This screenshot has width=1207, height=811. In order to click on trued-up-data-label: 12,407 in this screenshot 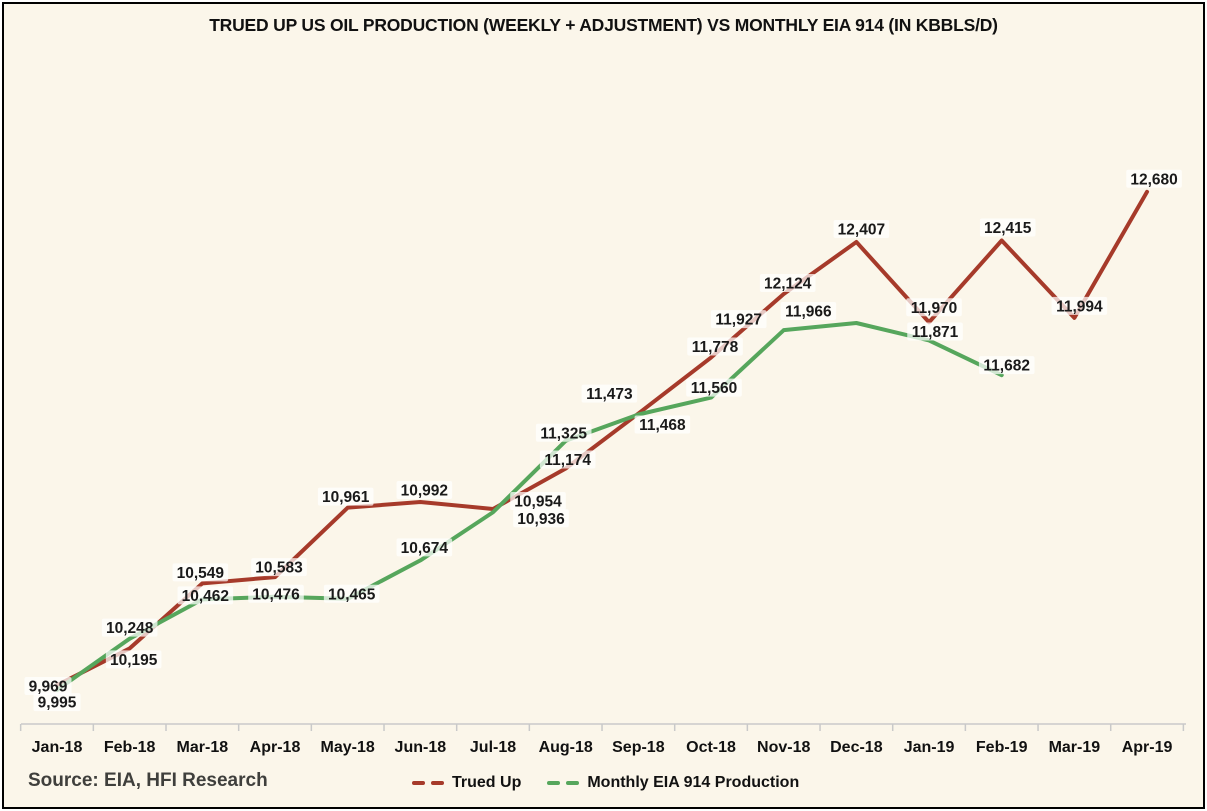, I will do `click(861, 229)`.